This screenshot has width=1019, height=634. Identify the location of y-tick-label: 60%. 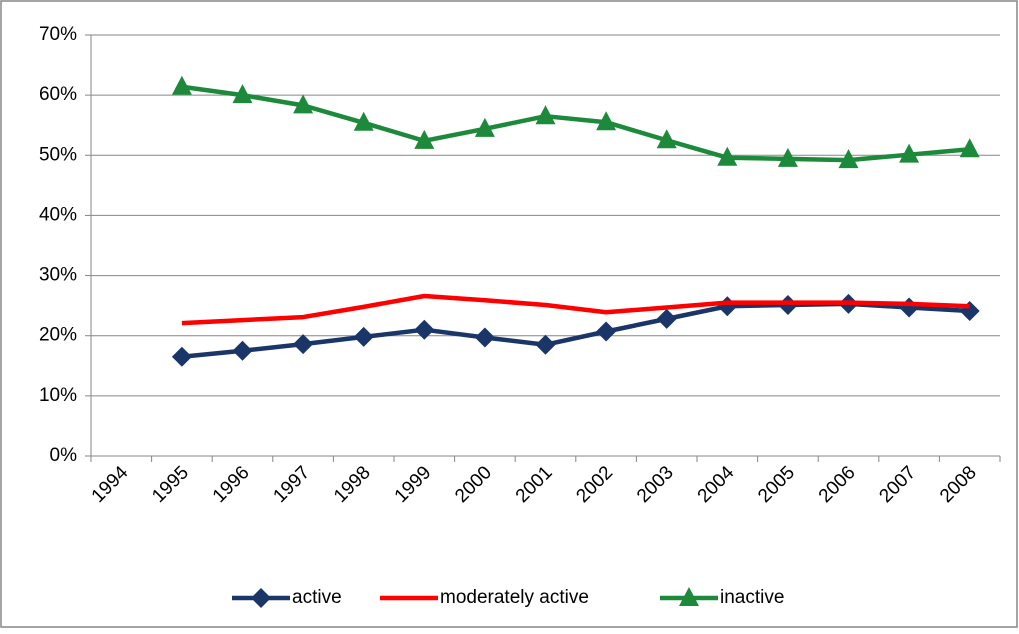
(58, 94).